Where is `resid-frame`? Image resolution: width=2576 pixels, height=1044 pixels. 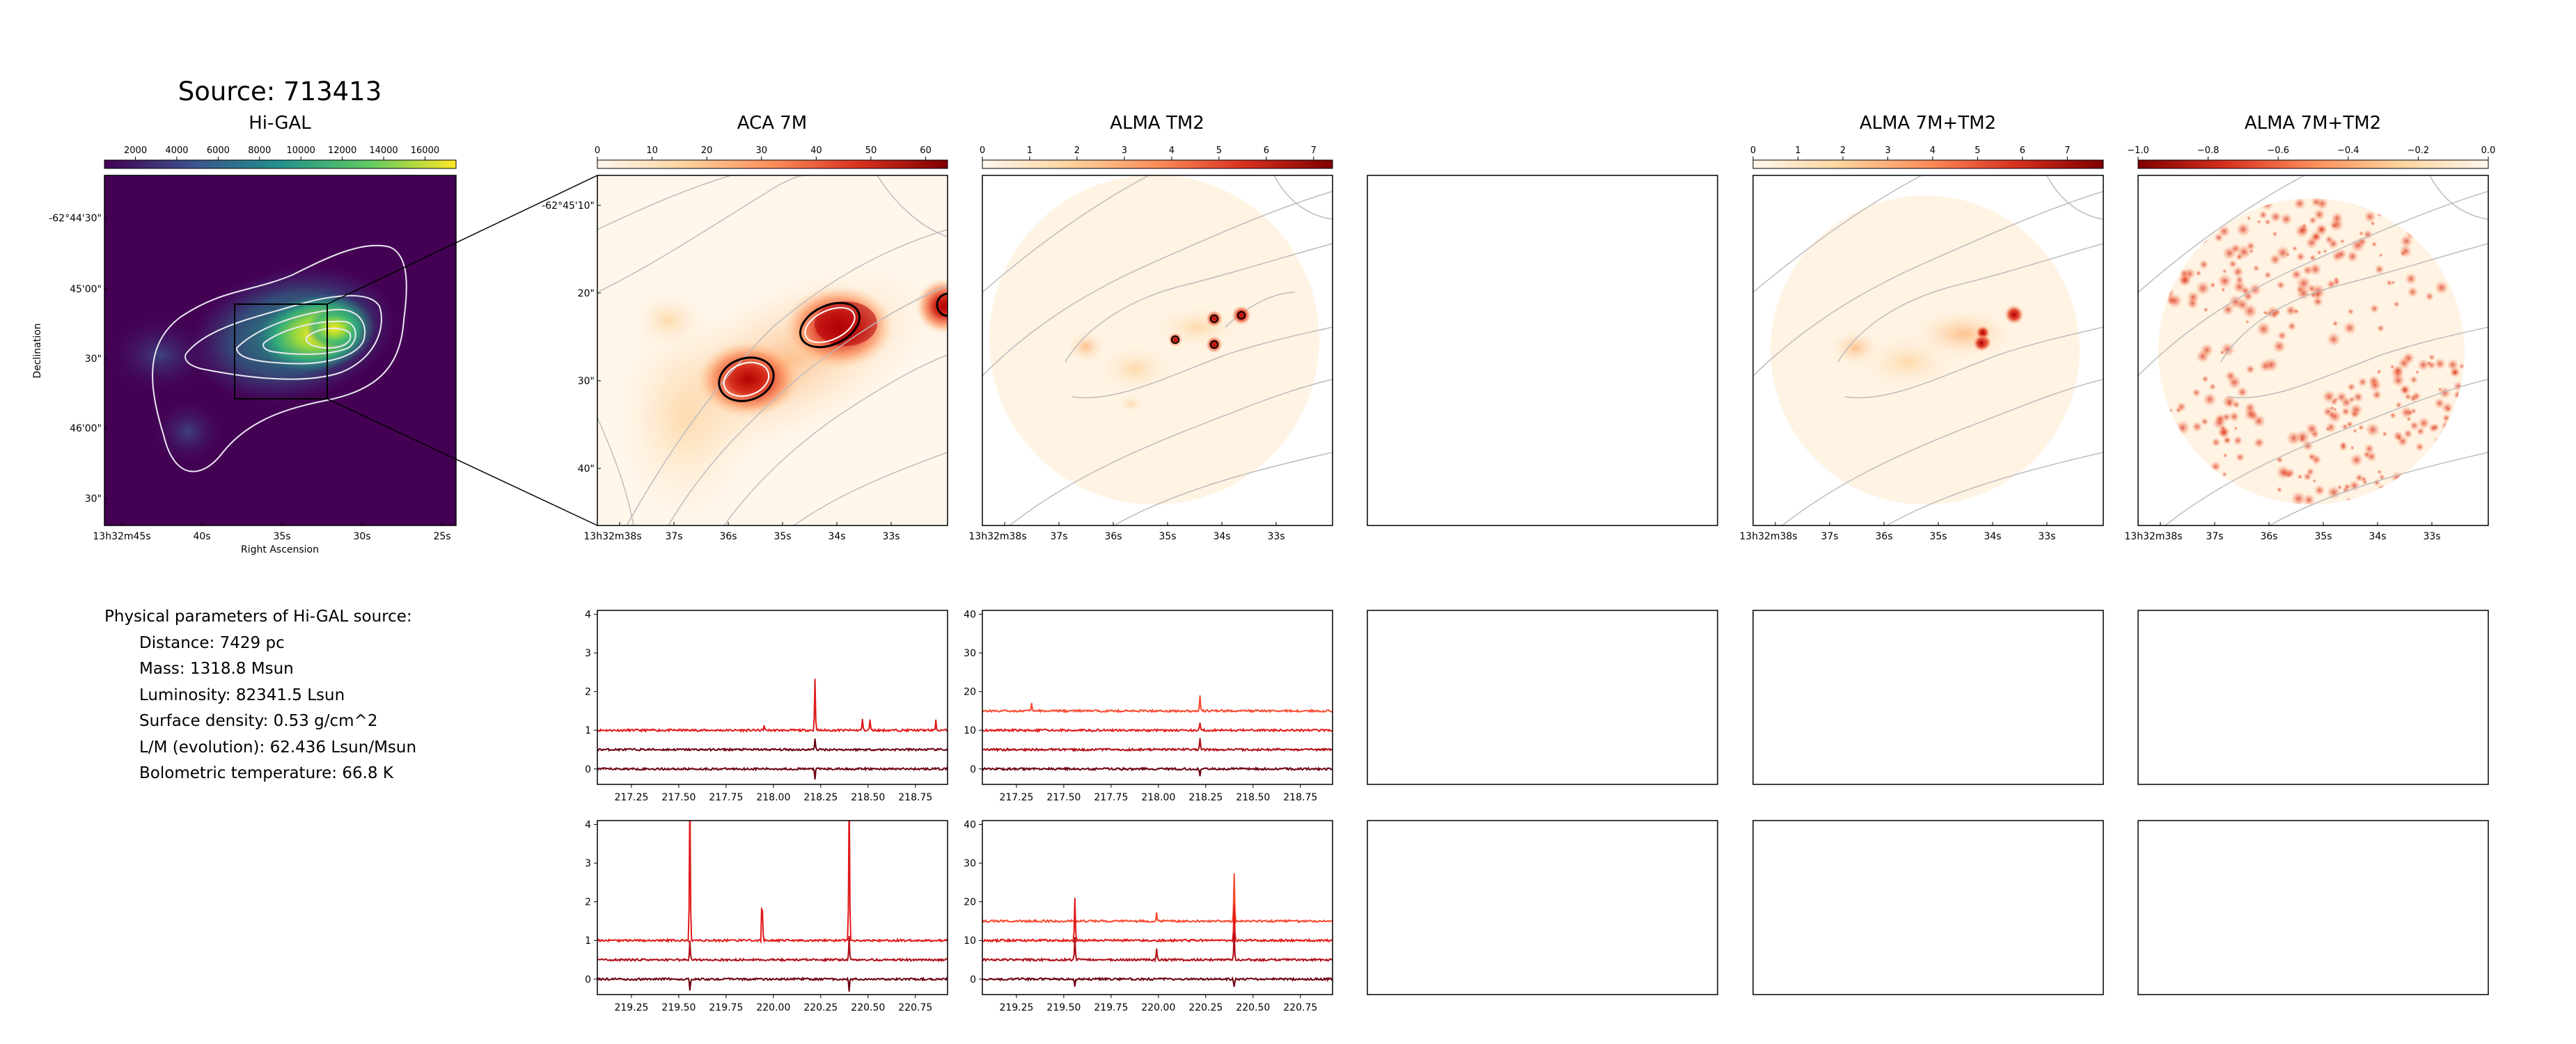
resid-frame is located at coordinates (2313, 350).